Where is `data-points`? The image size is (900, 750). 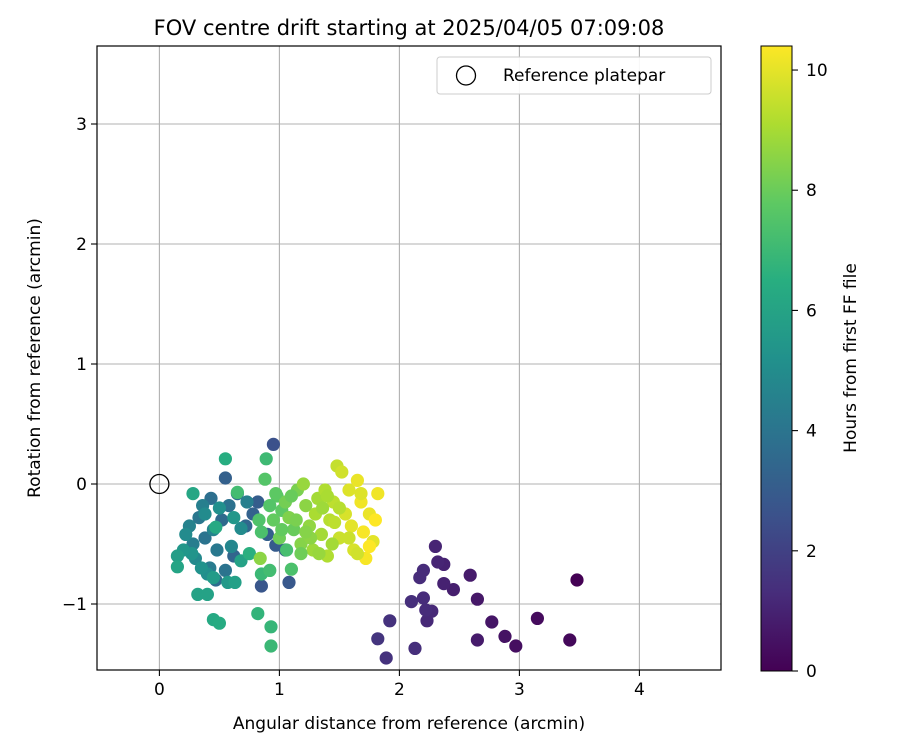
data-points is located at coordinates (377, 551).